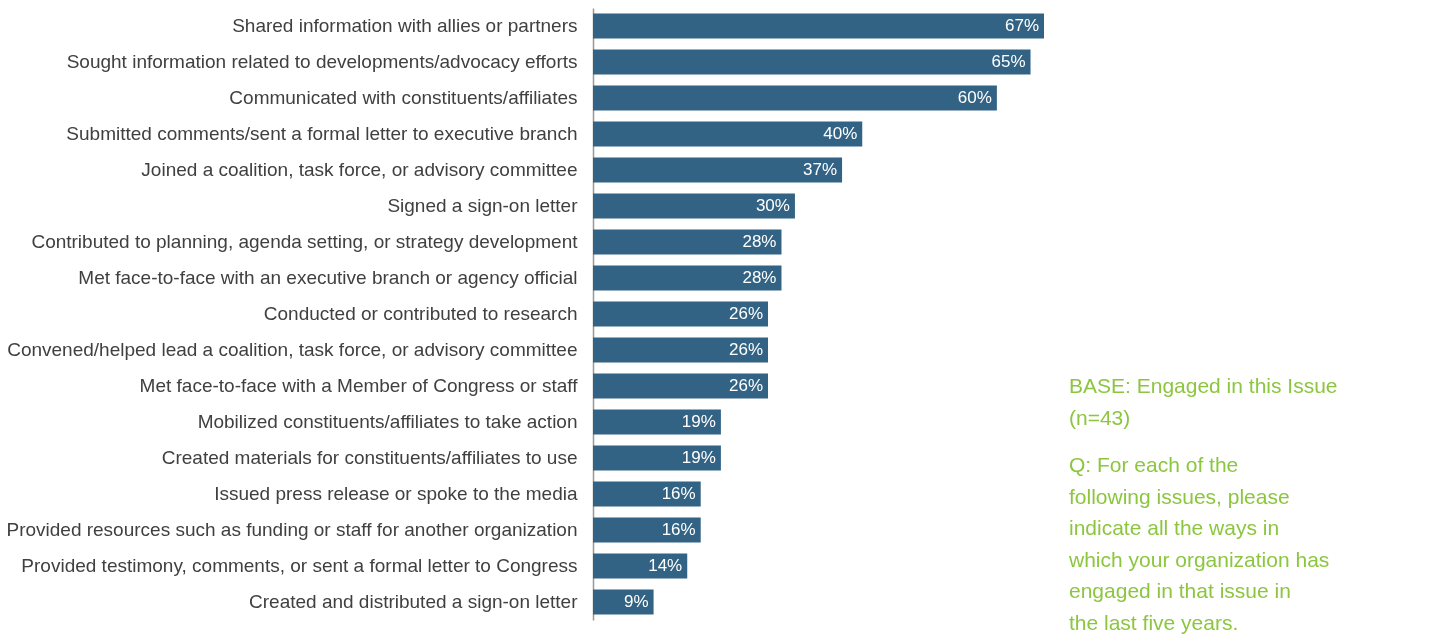  I want to click on y-tick-label: Provided testimony, comments, or sent a formal letter to Congress, so click(299, 565).